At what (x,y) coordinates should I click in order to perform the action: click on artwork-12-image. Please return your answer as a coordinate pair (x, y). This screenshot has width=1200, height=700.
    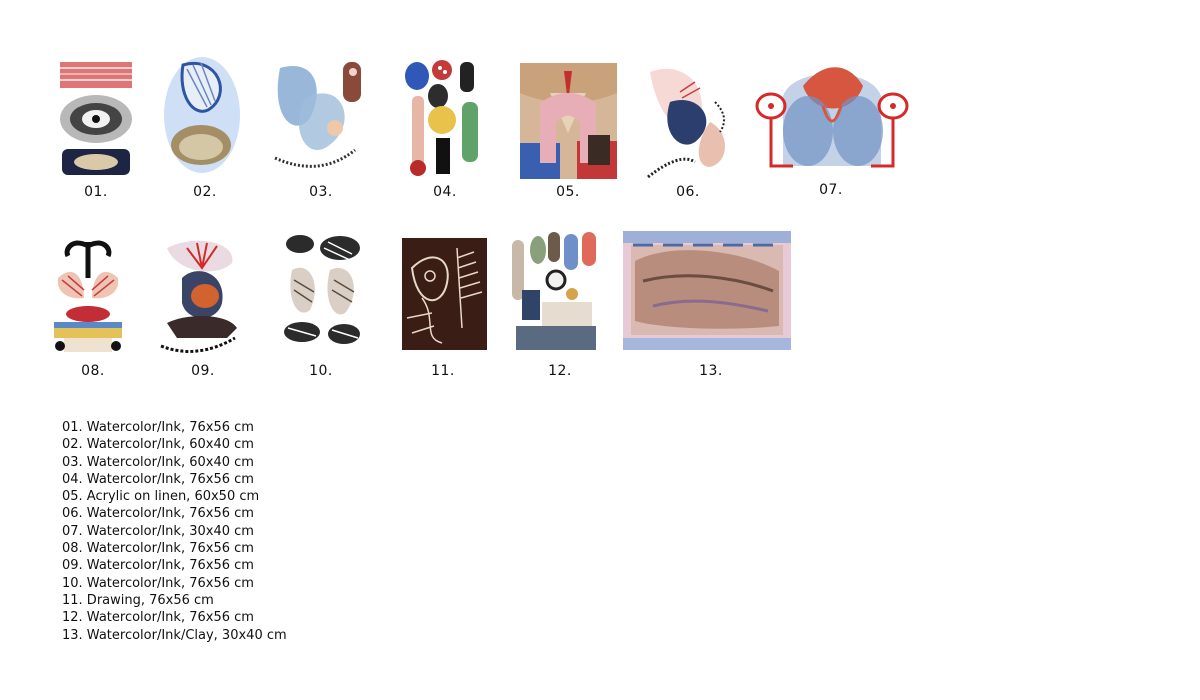
    Looking at the image, I should click on (556, 291).